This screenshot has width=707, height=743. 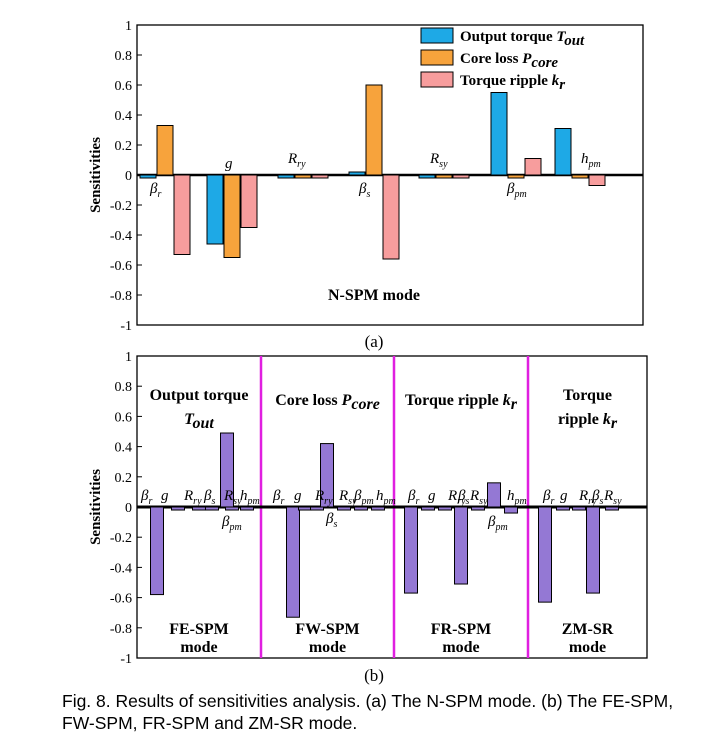 What do you see at coordinates (121, 296) in the screenshot?
I see `panel-a-ytick-label: -0.8` at bounding box center [121, 296].